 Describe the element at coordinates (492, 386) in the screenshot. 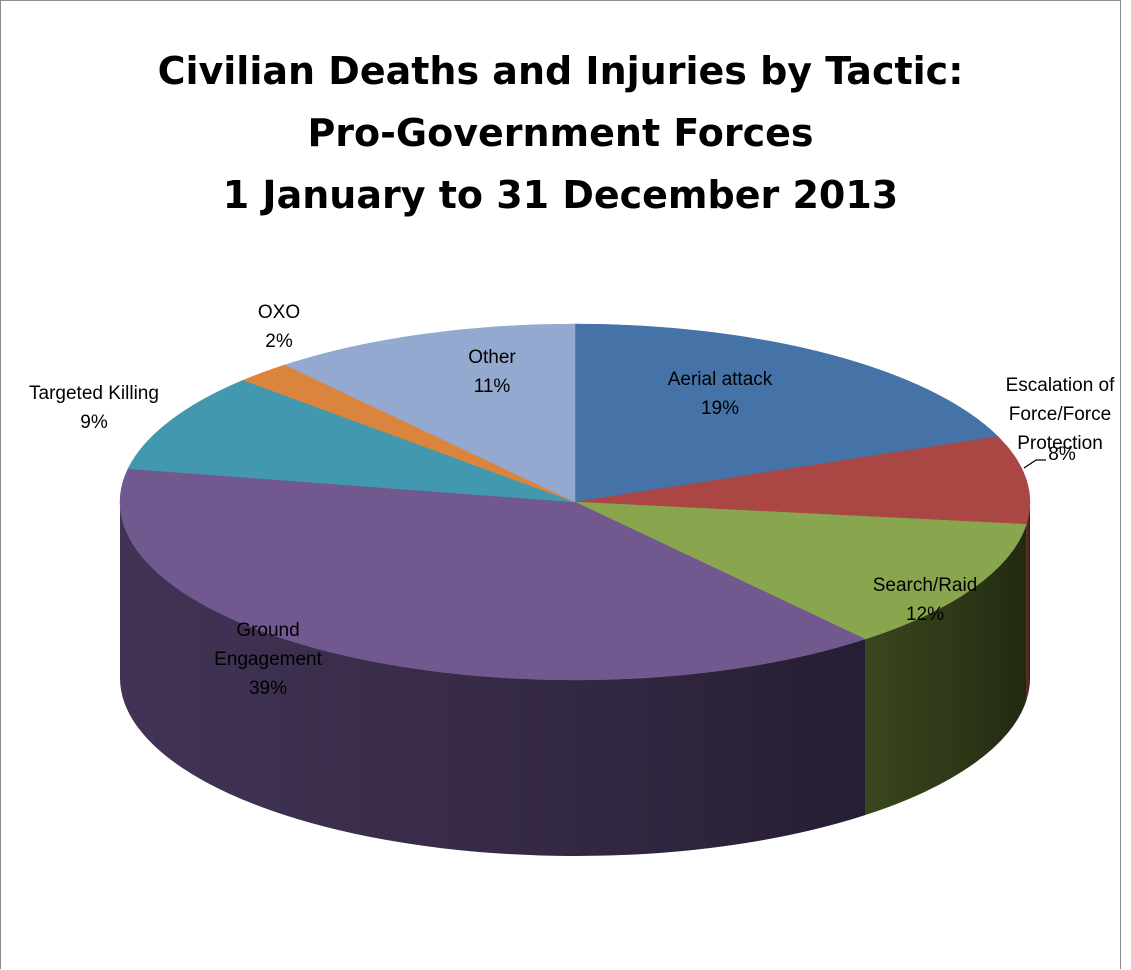

I see `slice-value-other: 11%` at that location.